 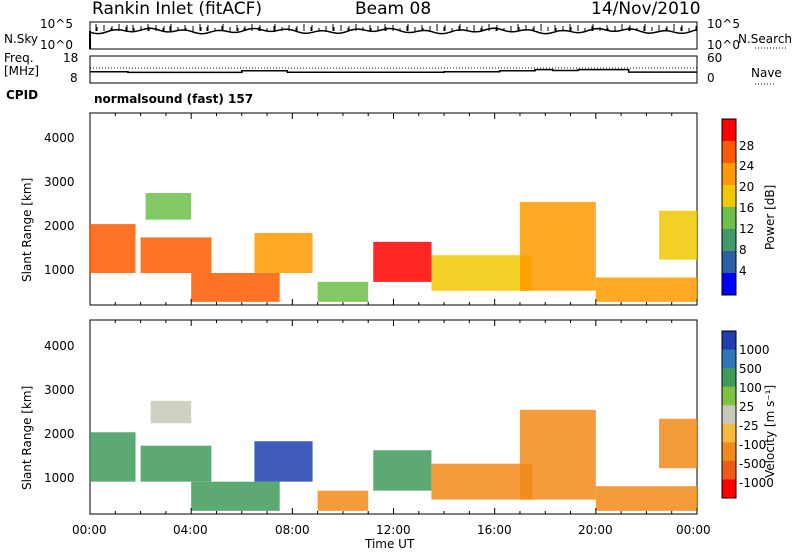 What do you see at coordinates (177, 9) in the screenshot?
I see `station-title: Rankin Inlet (fitACF)` at bounding box center [177, 9].